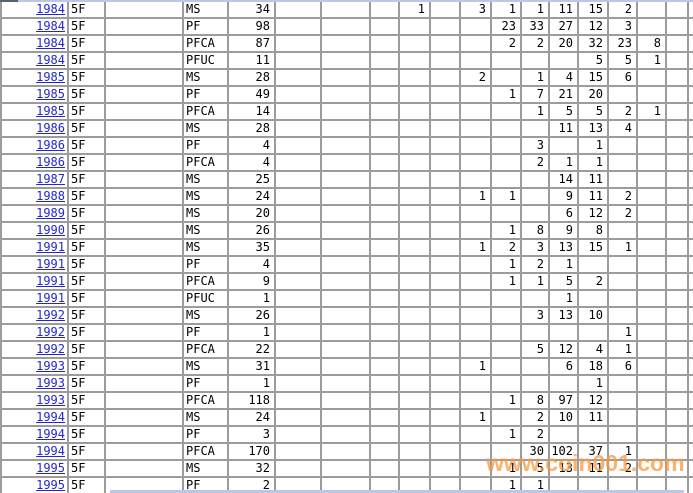 Image resolution: width=693 pixels, height=493 pixels. Describe the element at coordinates (622, 60) in the screenshot. I see `value-cell: 5` at that location.